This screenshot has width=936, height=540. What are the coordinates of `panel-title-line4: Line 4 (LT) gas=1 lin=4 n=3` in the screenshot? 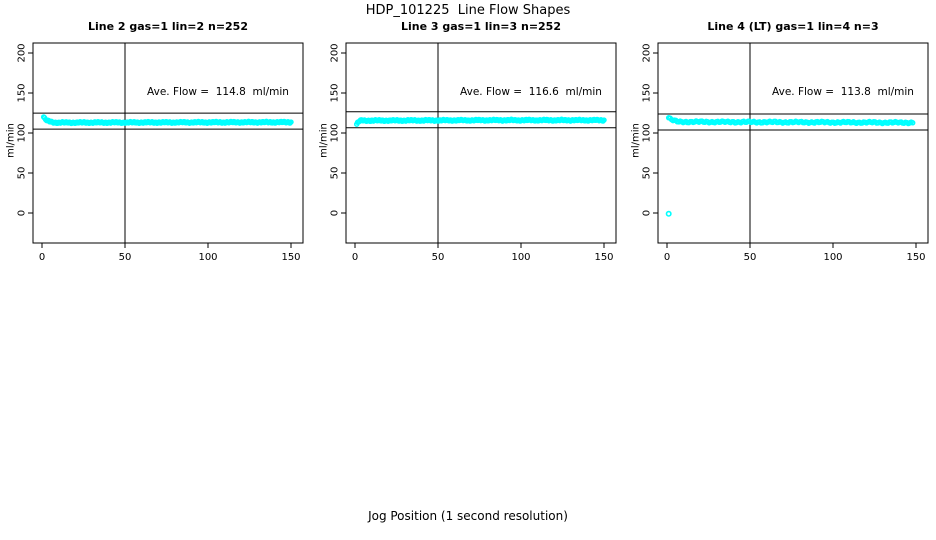 It's located at (793, 26).